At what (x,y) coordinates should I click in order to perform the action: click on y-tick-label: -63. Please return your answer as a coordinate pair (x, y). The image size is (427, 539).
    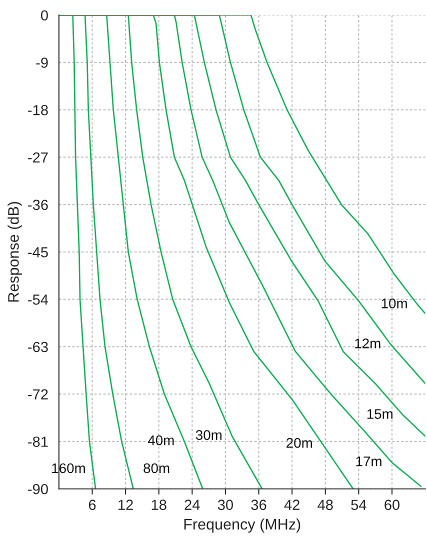
    Looking at the image, I should click on (38, 347).